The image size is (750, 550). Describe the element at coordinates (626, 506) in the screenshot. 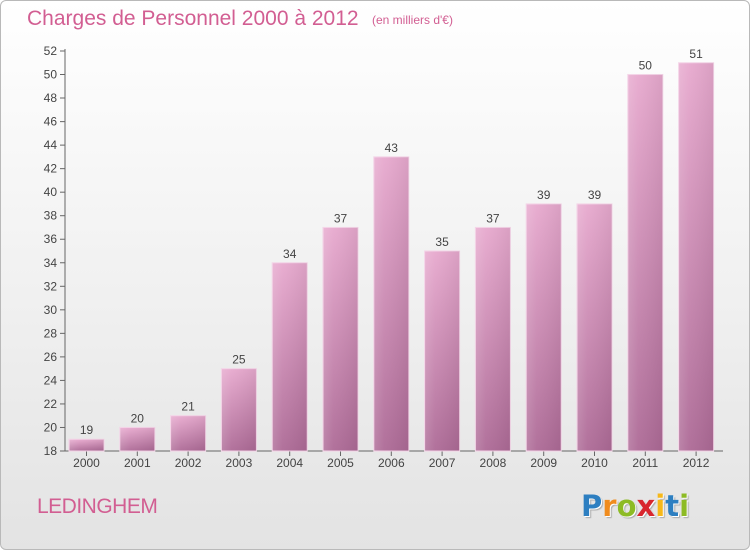

I see `logo-letter: o` at that location.